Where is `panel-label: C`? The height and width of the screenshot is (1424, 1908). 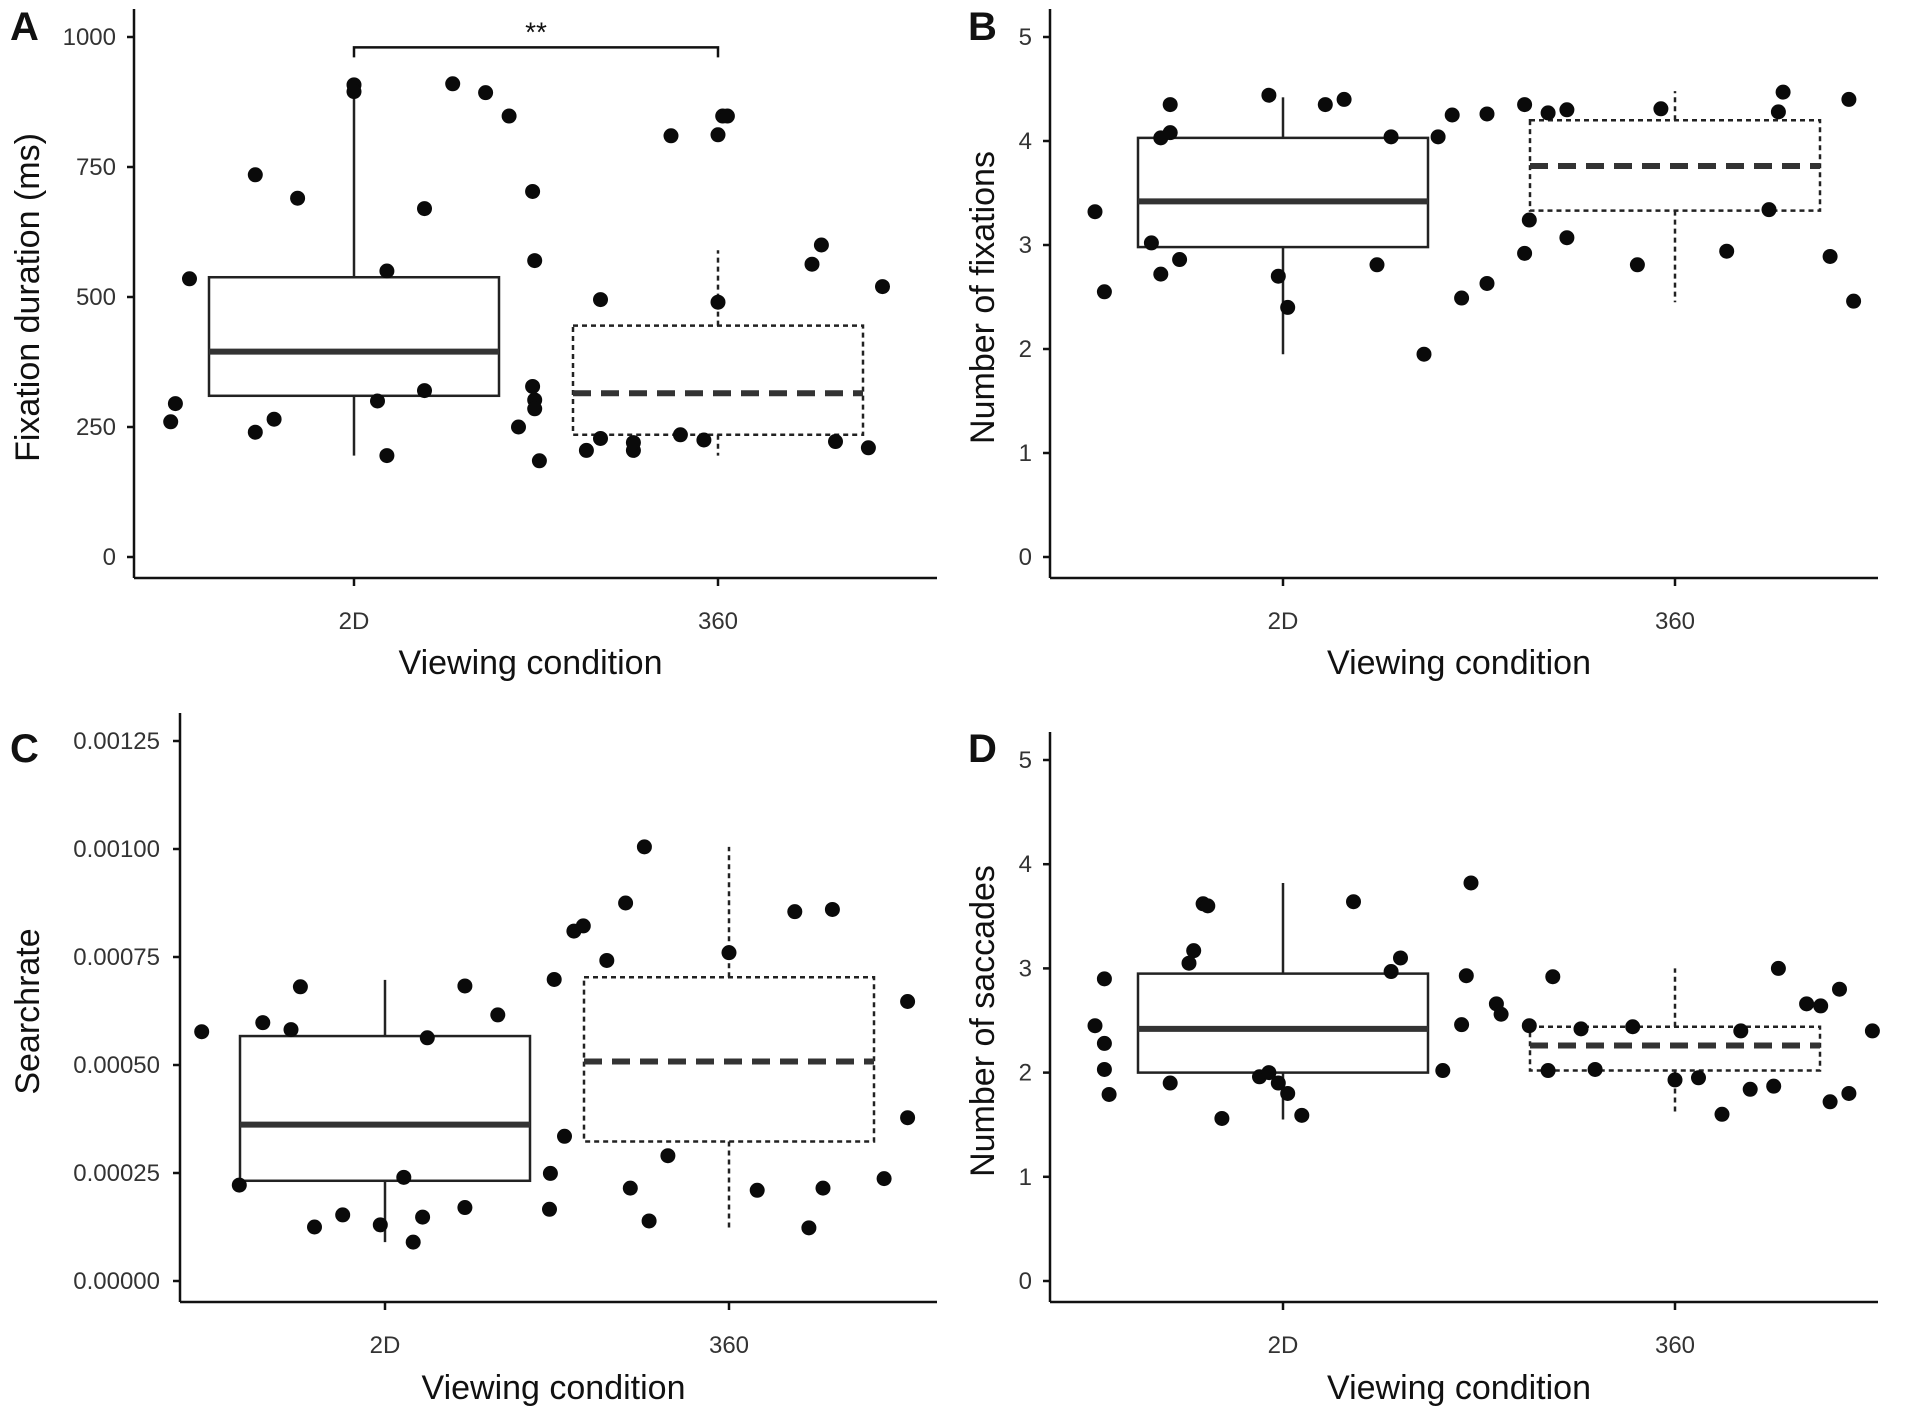
panel-label: C is located at coordinates (24, 749).